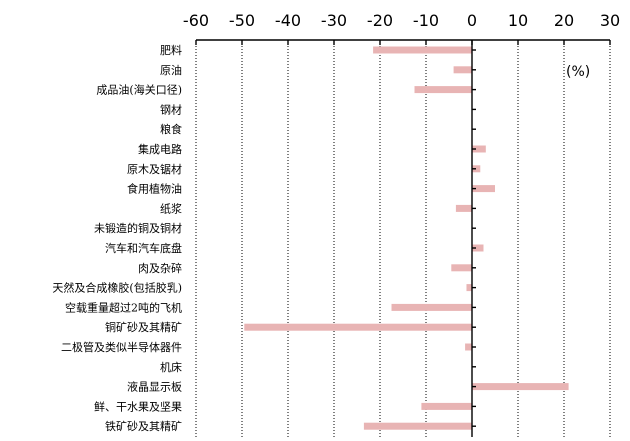 This screenshot has width=630, height=441. Describe the element at coordinates (288, 20) in the screenshot. I see `x-tick-label: -40` at that location.